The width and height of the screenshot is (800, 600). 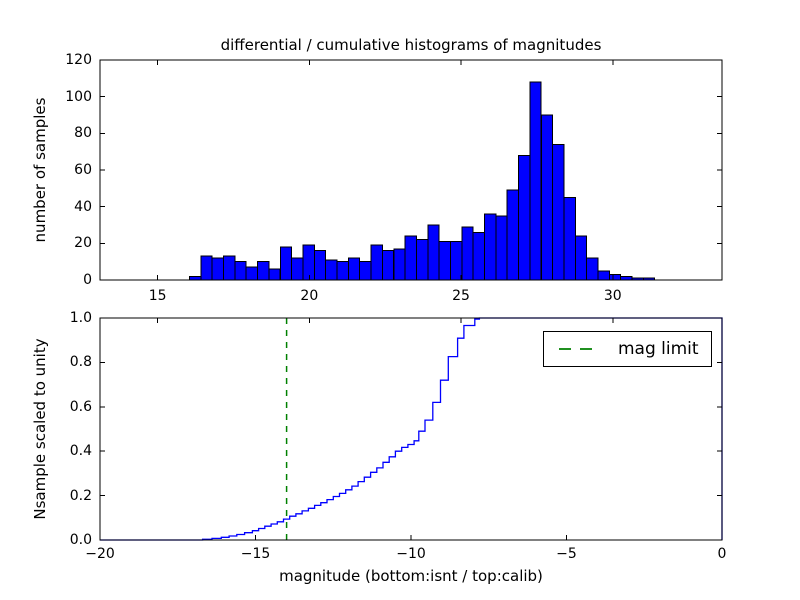 What do you see at coordinates (83, 206) in the screenshot?
I see `top-ytick-label: 40` at bounding box center [83, 206].